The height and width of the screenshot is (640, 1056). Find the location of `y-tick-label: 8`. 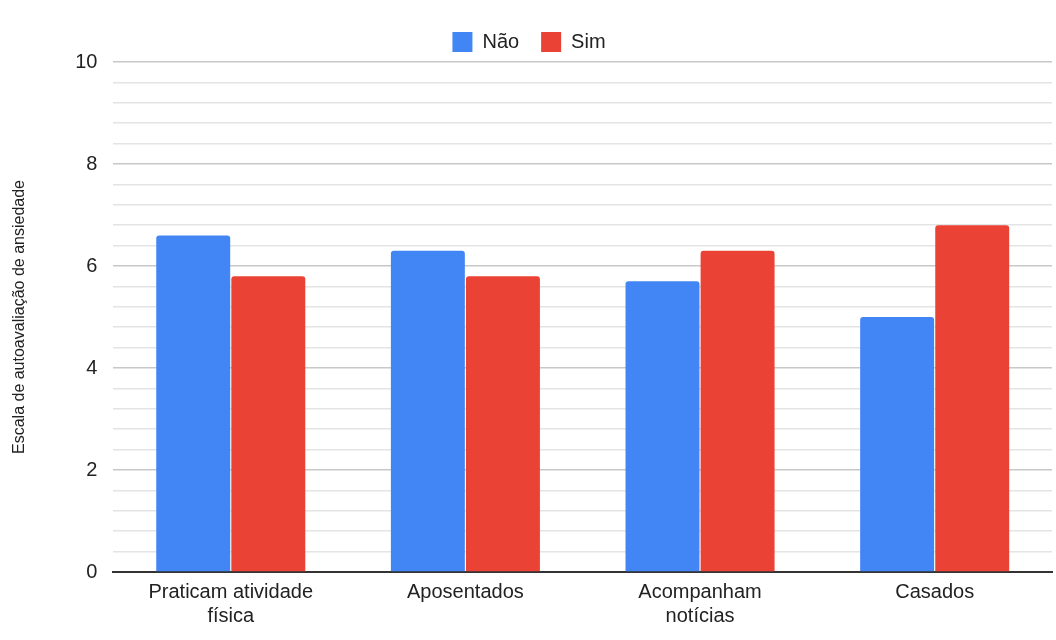

y-tick-label: 8 is located at coordinates (92, 162).